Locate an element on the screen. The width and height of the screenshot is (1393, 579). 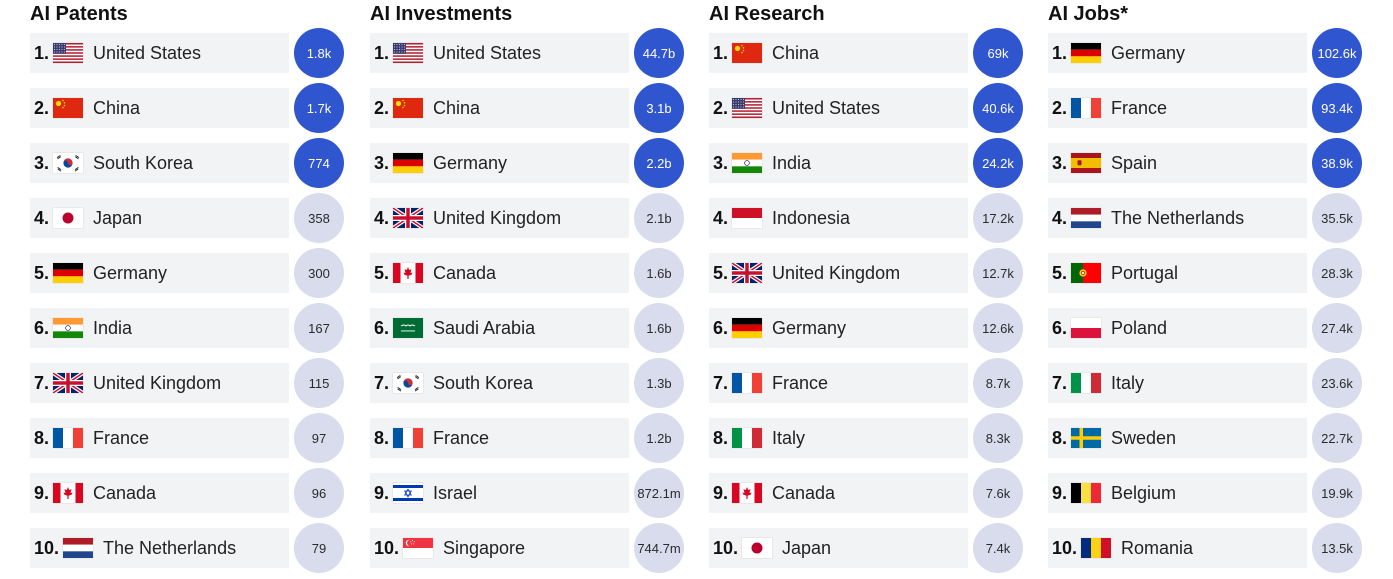
table-row: 4. Japan 358 is located at coordinates (190, 218).